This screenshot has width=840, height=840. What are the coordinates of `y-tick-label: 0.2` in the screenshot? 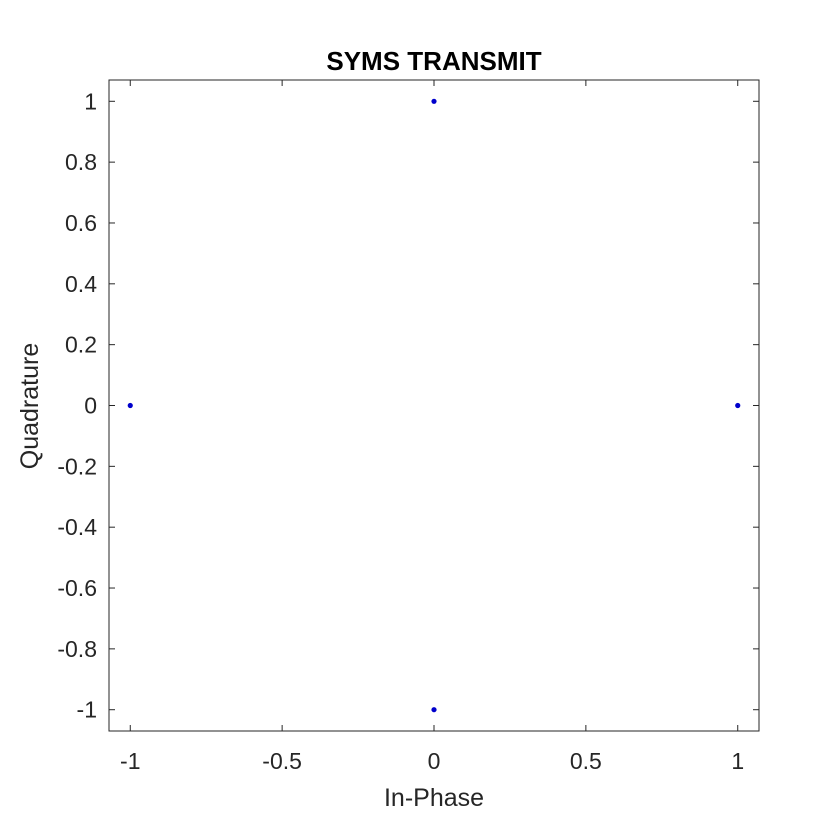 It's located at (81, 345).